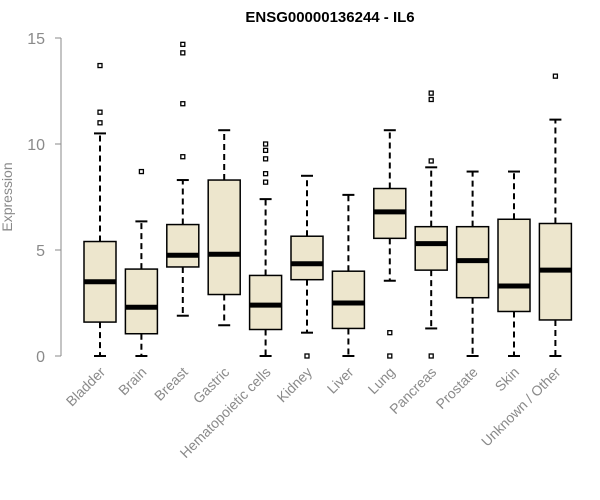 This screenshot has height=500, width=600. I want to click on chart-title: ENSG00000136244 - IL6, so click(329, 17).